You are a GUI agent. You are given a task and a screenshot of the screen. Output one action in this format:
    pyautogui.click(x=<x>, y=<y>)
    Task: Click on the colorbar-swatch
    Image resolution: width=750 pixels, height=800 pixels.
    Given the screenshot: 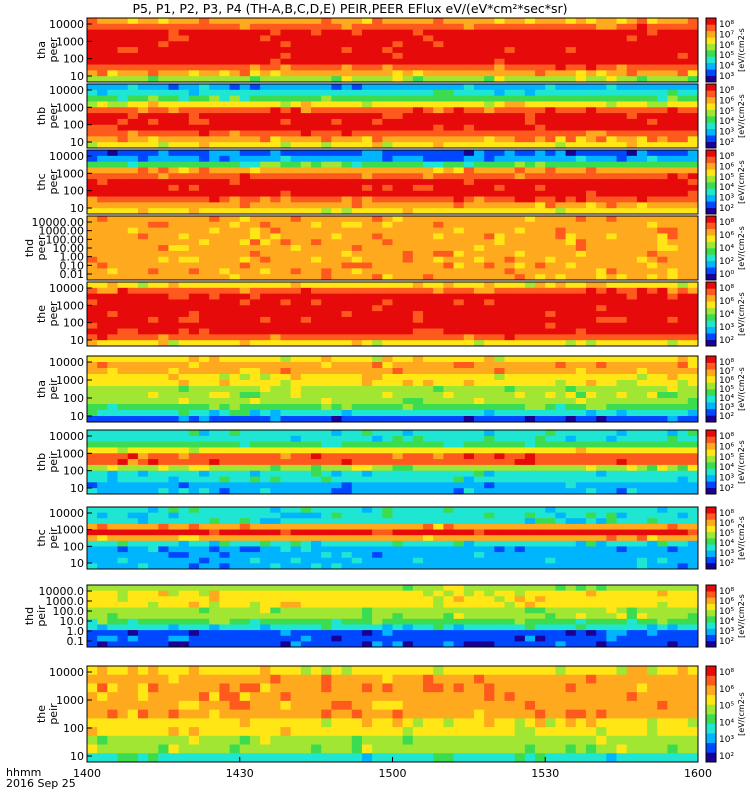 What is the action you would take?
    pyautogui.click(x=711, y=47)
    